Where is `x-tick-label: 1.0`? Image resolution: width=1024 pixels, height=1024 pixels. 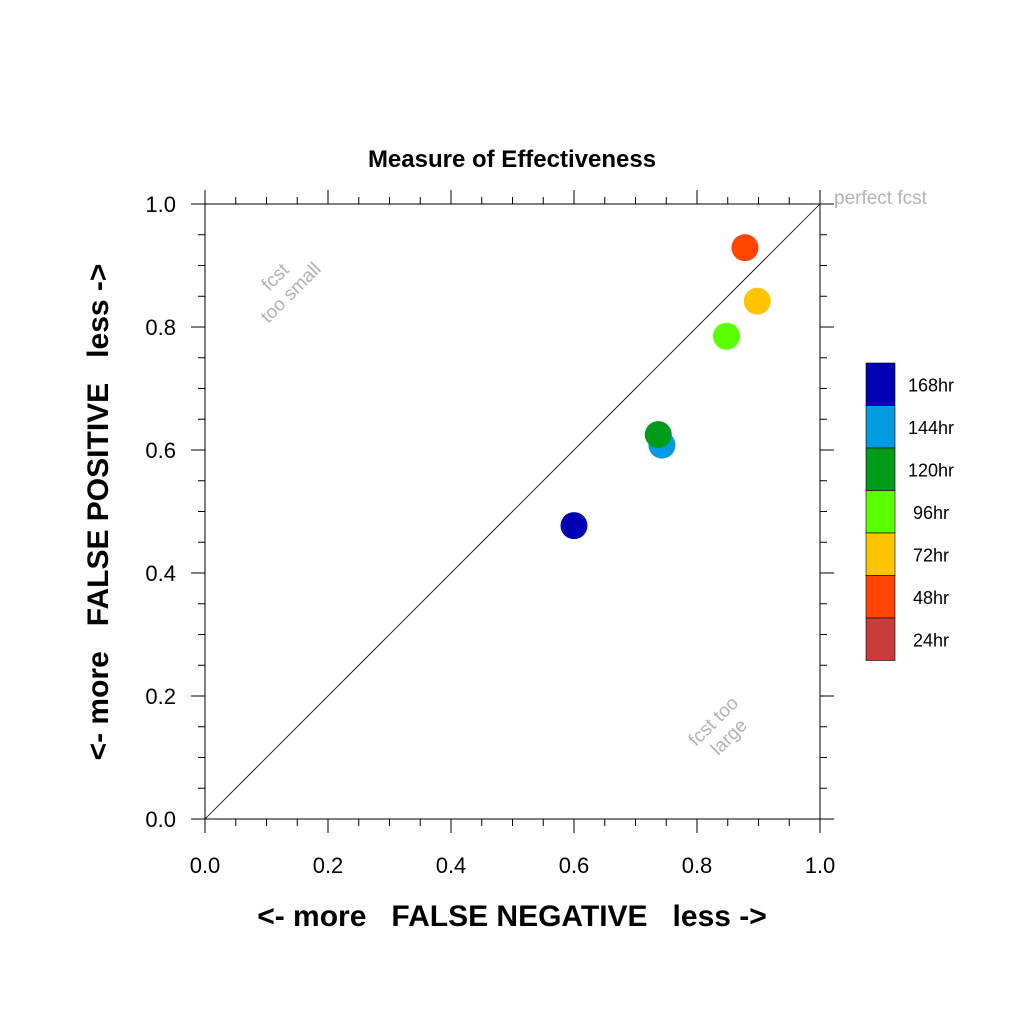 x-tick-label: 1.0 is located at coordinates (820, 865).